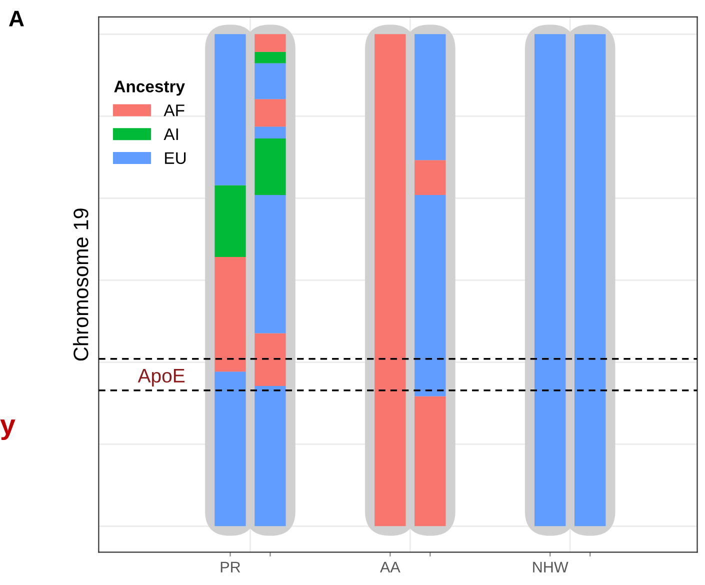  What do you see at coordinates (149, 88) in the screenshot?
I see `legend-title: Ancestry` at bounding box center [149, 88].